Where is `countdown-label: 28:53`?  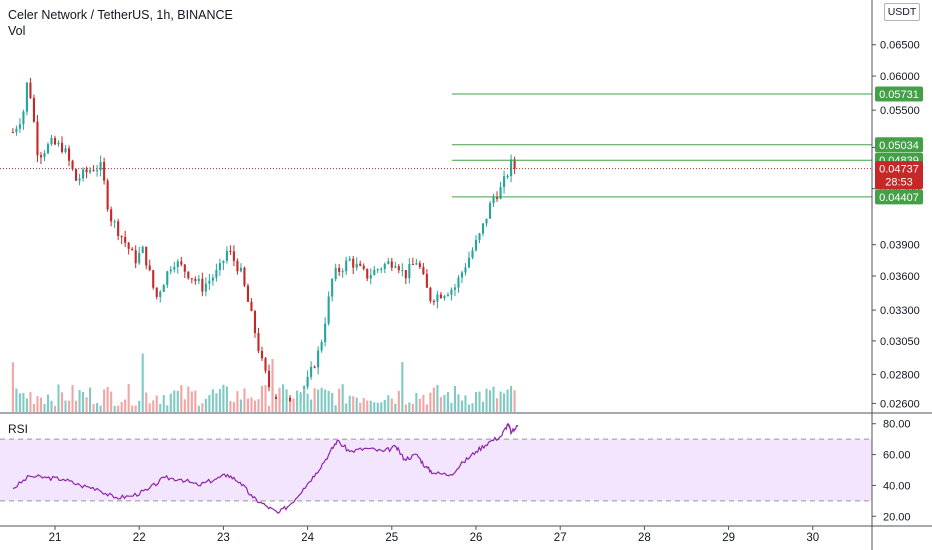
countdown-label: 28:53 is located at coordinates (899, 183).